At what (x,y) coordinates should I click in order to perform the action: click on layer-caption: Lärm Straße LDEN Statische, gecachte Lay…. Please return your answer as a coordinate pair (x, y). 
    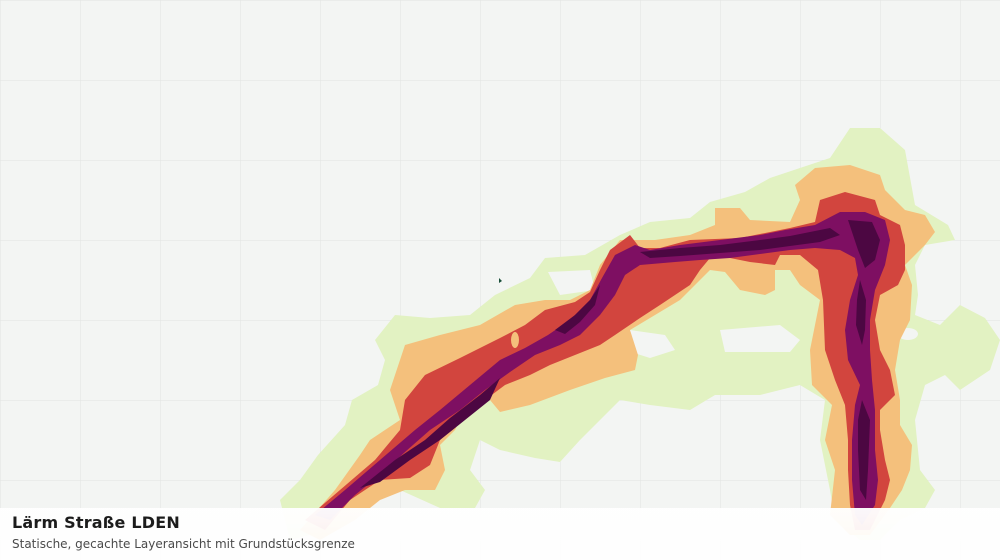
    Looking at the image, I should click on (500, 534).